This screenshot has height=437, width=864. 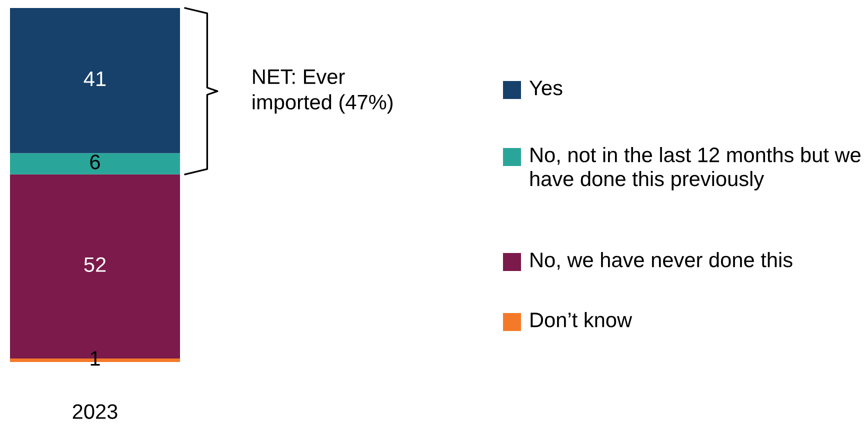 What do you see at coordinates (581, 320) in the screenshot?
I see `legend-label: Don’t know` at bounding box center [581, 320].